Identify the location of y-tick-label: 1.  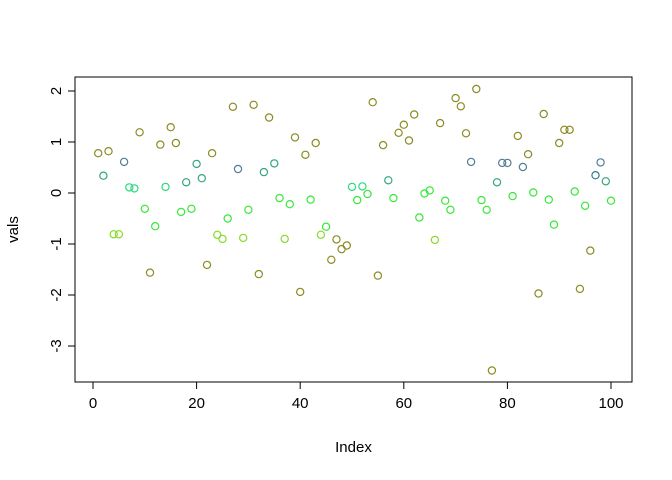
(56, 142).